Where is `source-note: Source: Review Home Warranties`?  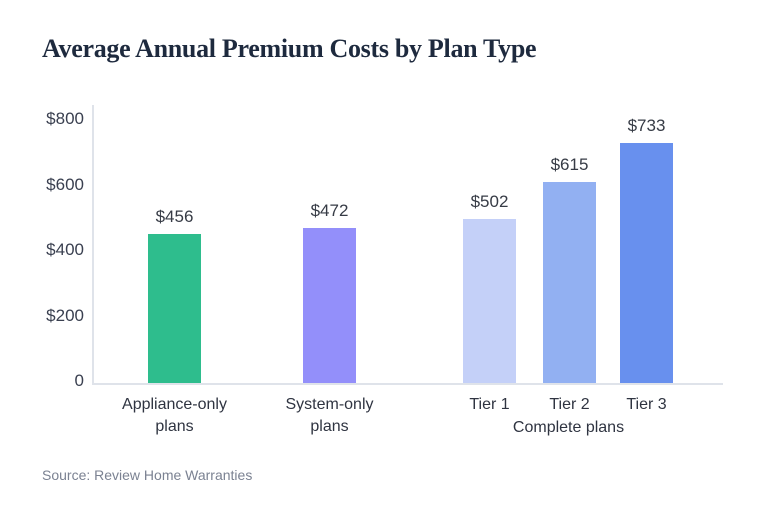
source-note: Source: Review Home Warranties is located at coordinates (147, 475).